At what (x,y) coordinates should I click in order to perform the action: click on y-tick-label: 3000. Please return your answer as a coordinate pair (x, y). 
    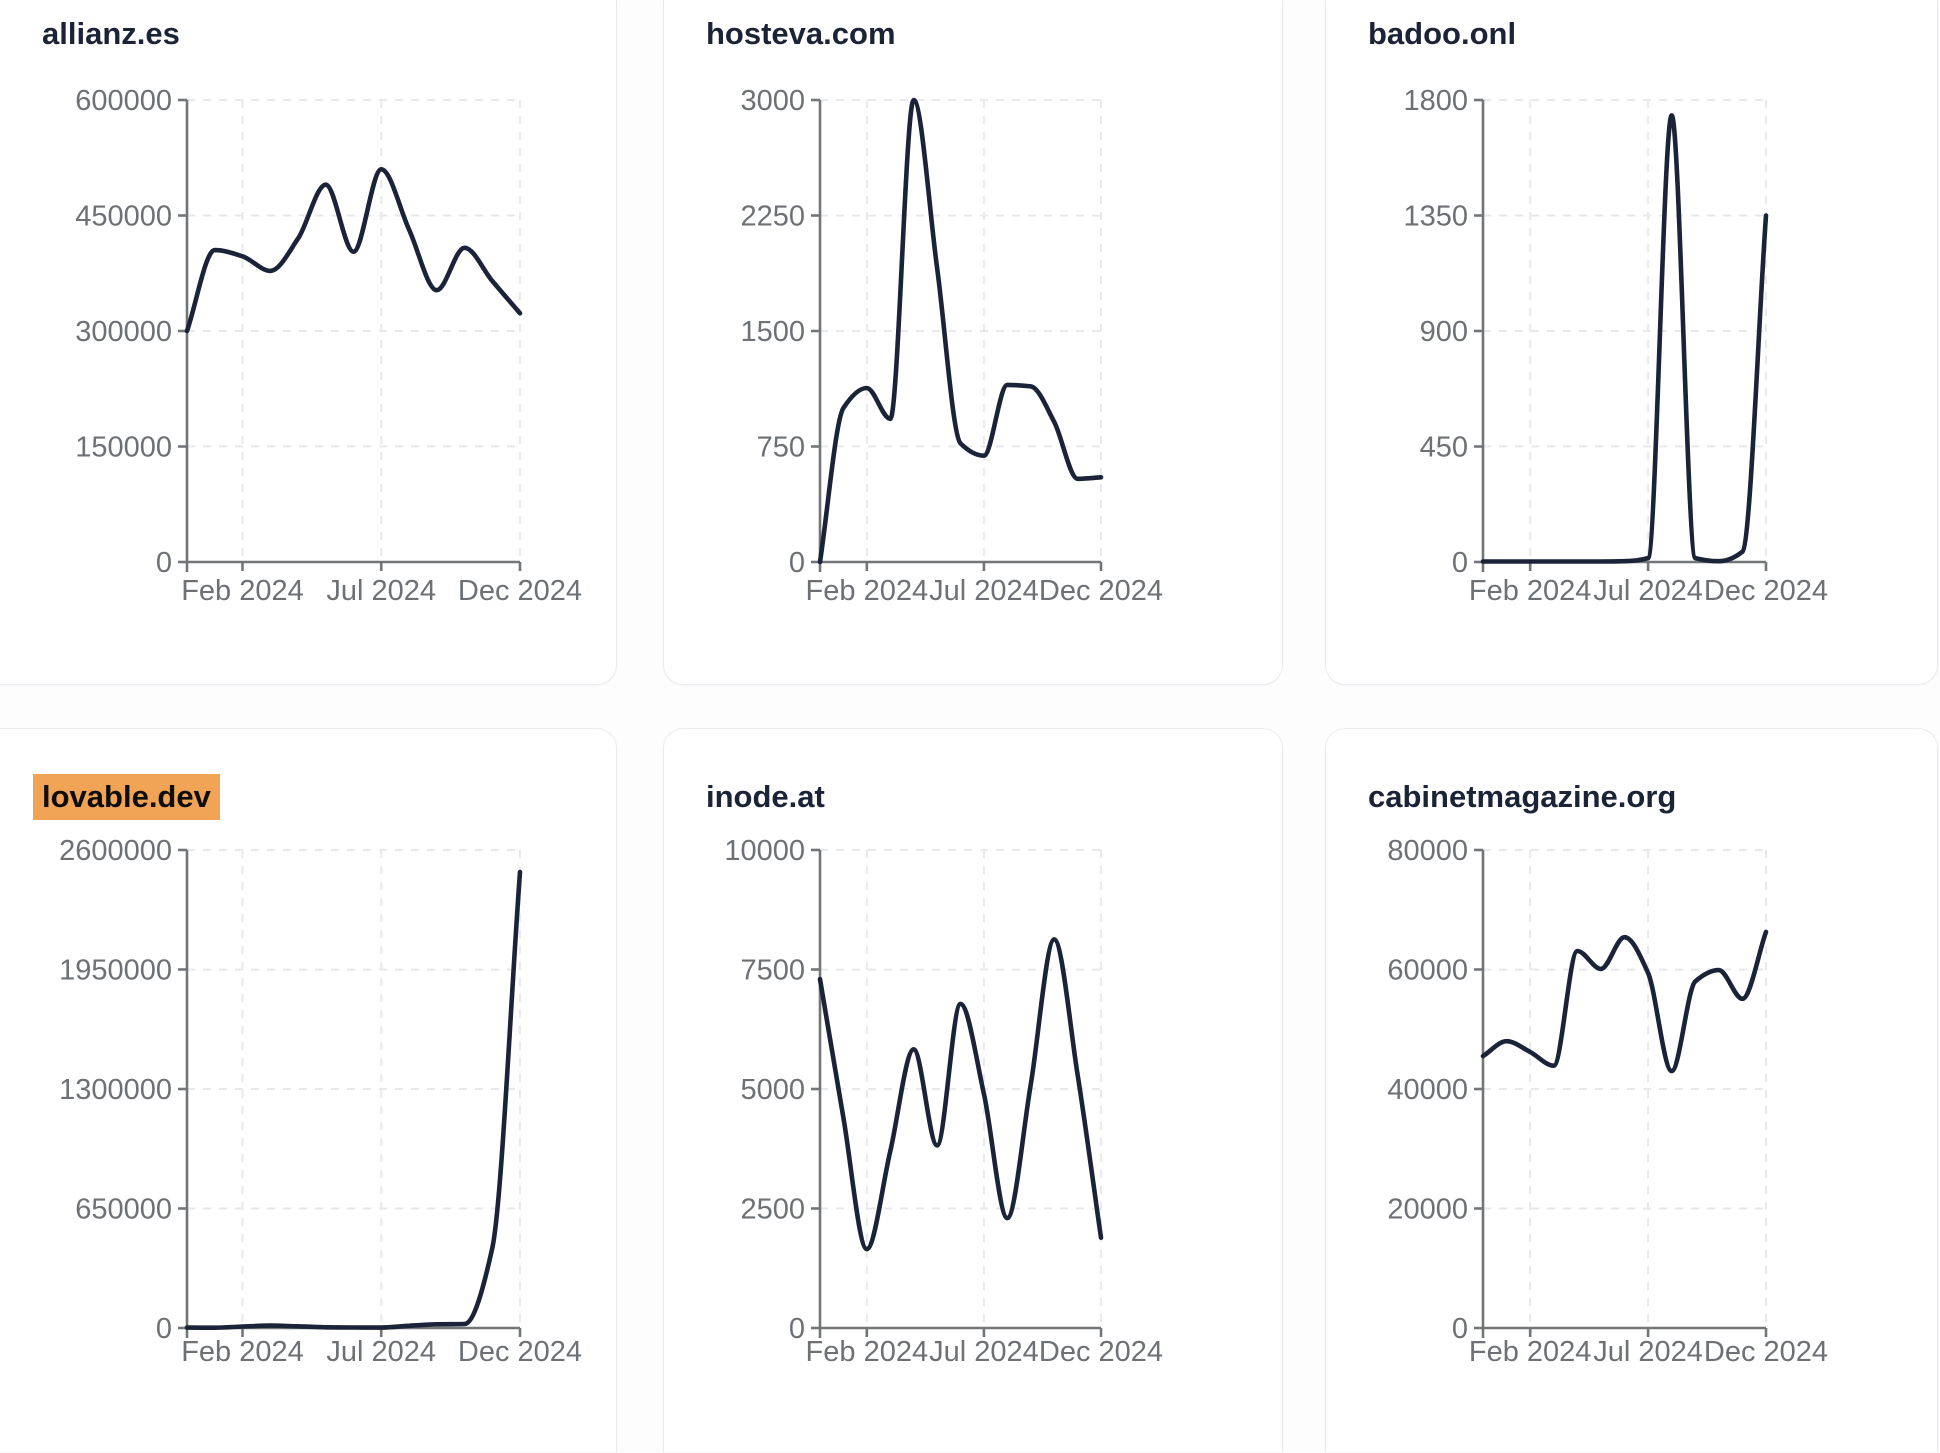
    Looking at the image, I should click on (772, 101).